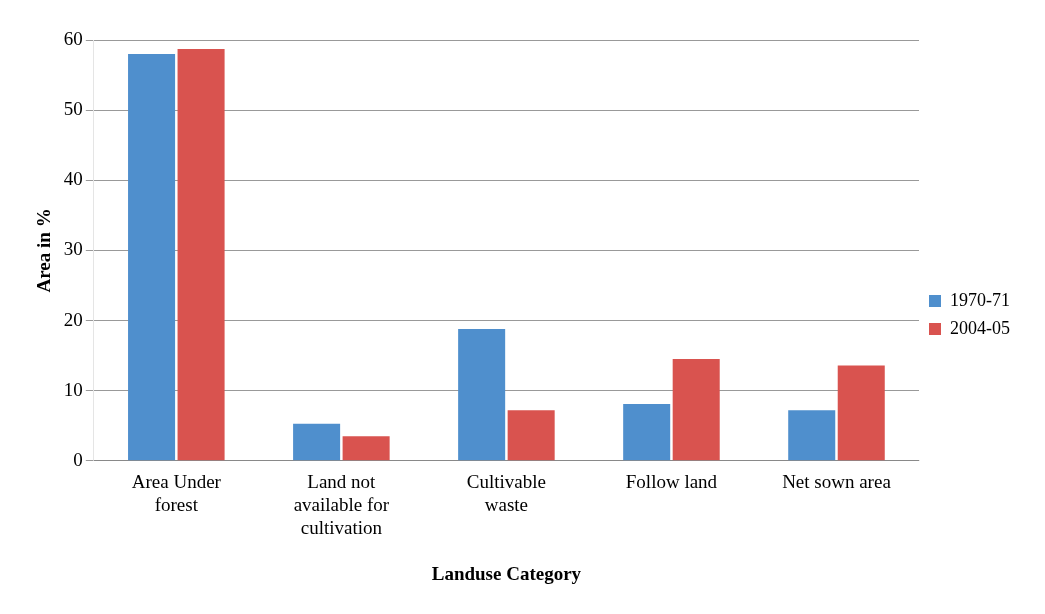 Image resolution: width=1045 pixels, height=614 pixels. I want to click on y-tick-label: 50, so click(73, 109).